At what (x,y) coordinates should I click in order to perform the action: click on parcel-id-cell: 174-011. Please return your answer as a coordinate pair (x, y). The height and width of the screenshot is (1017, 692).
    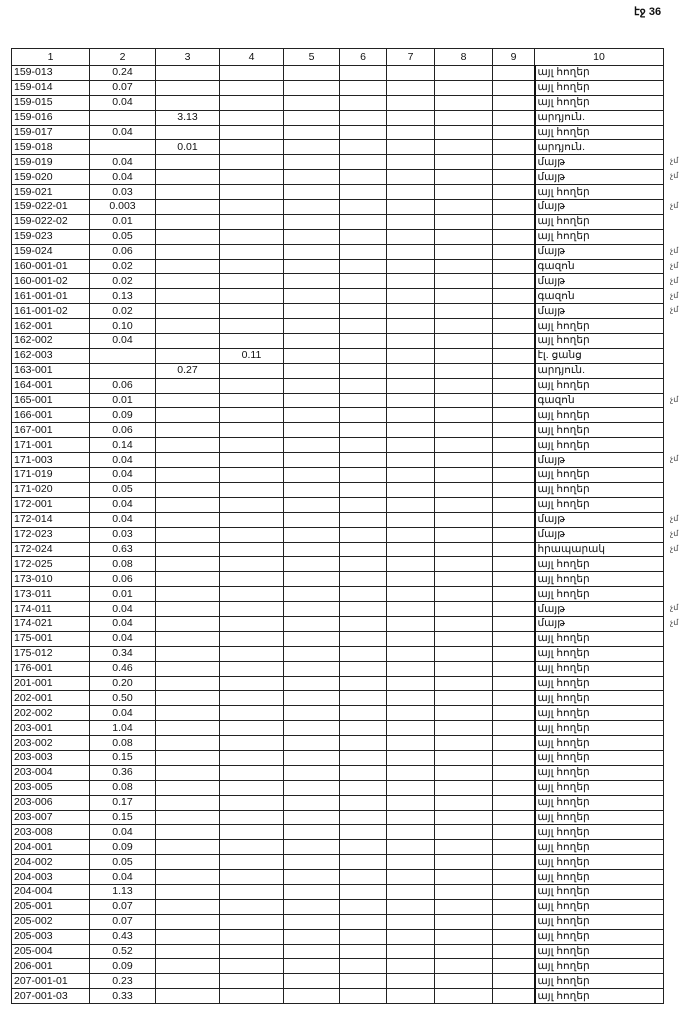
    Looking at the image, I should click on (50, 609).